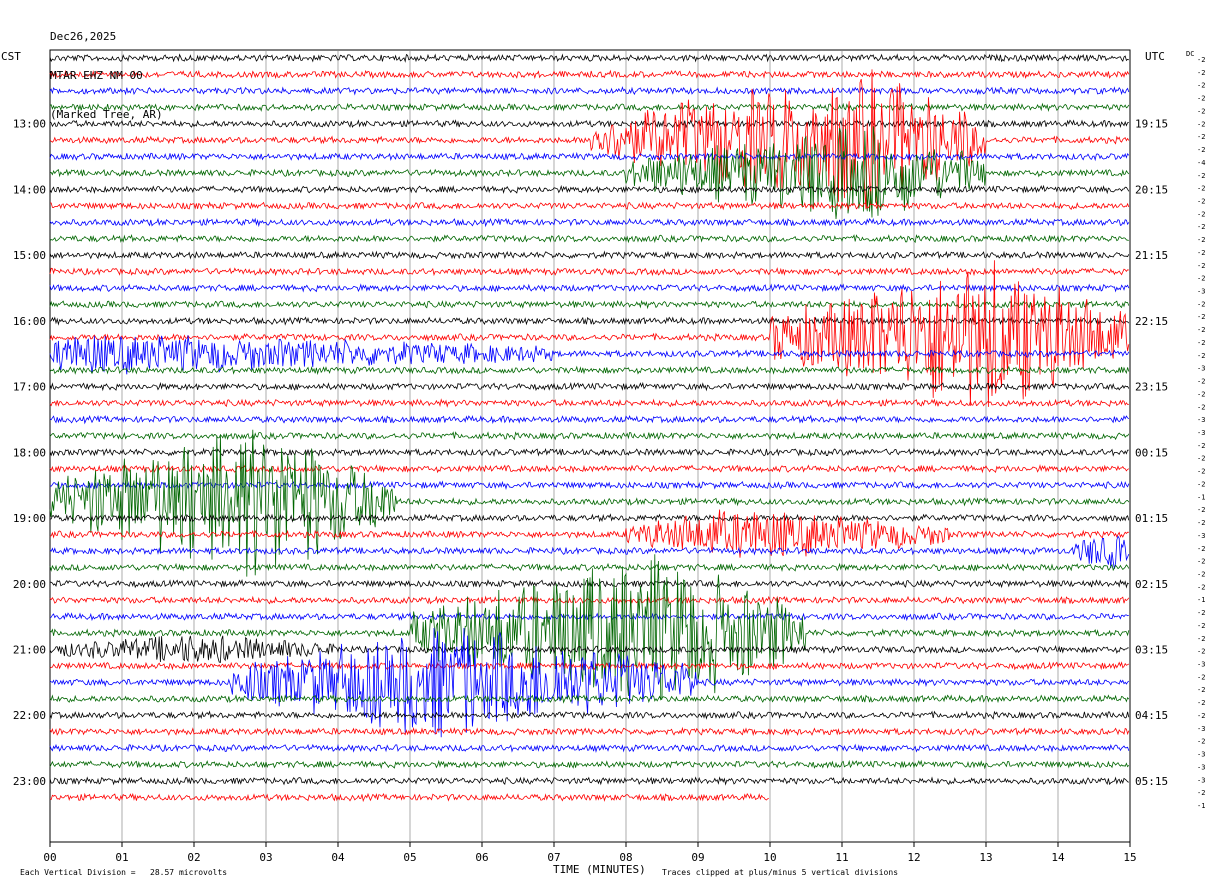 The width and height of the screenshot is (1210, 886). Describe the element at coordinates (599, 869) in the screenshot. I see `x-axis-title: TIME (MINUTES)` at that location.